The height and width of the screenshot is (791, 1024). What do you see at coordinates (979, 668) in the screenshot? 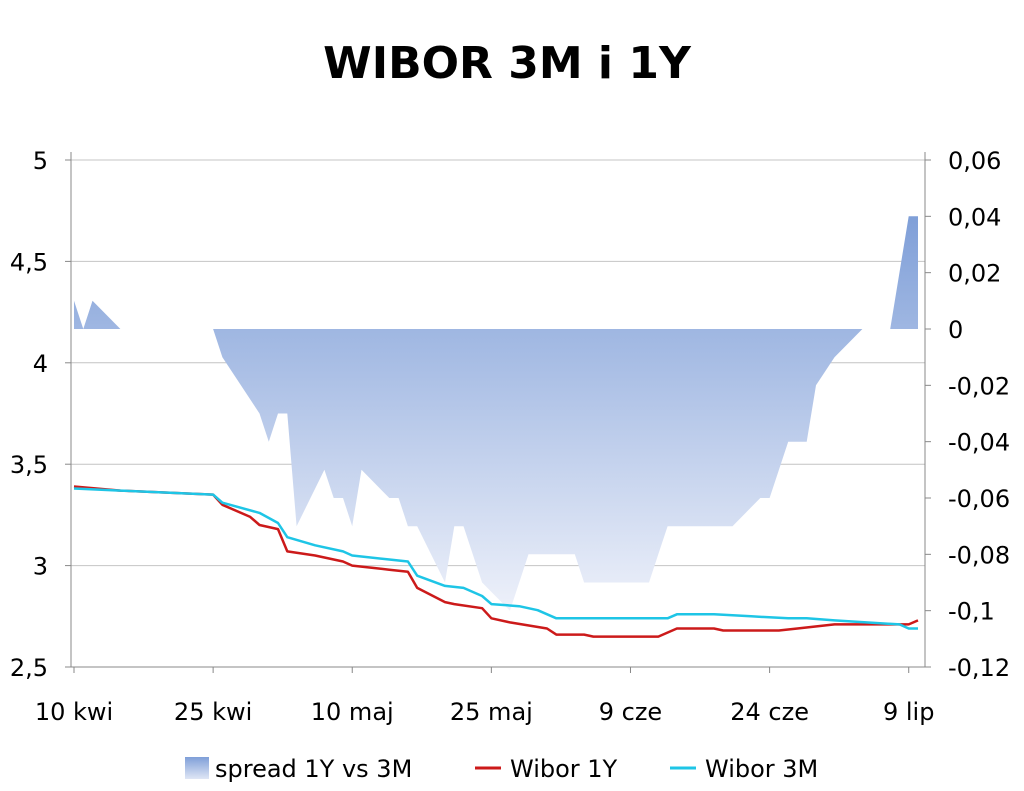
I see `y-right-tick-label: -0,12` at bounding box center [979, 668].